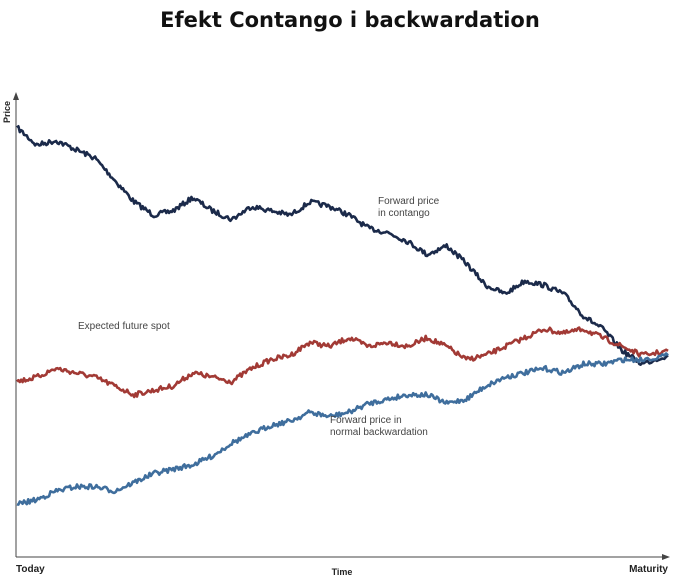 This screenshot has height=586, width=700. Describe the element at coordinates (30, 569) in the screenshot. I see `x-tick-label-today: Today` at that location.